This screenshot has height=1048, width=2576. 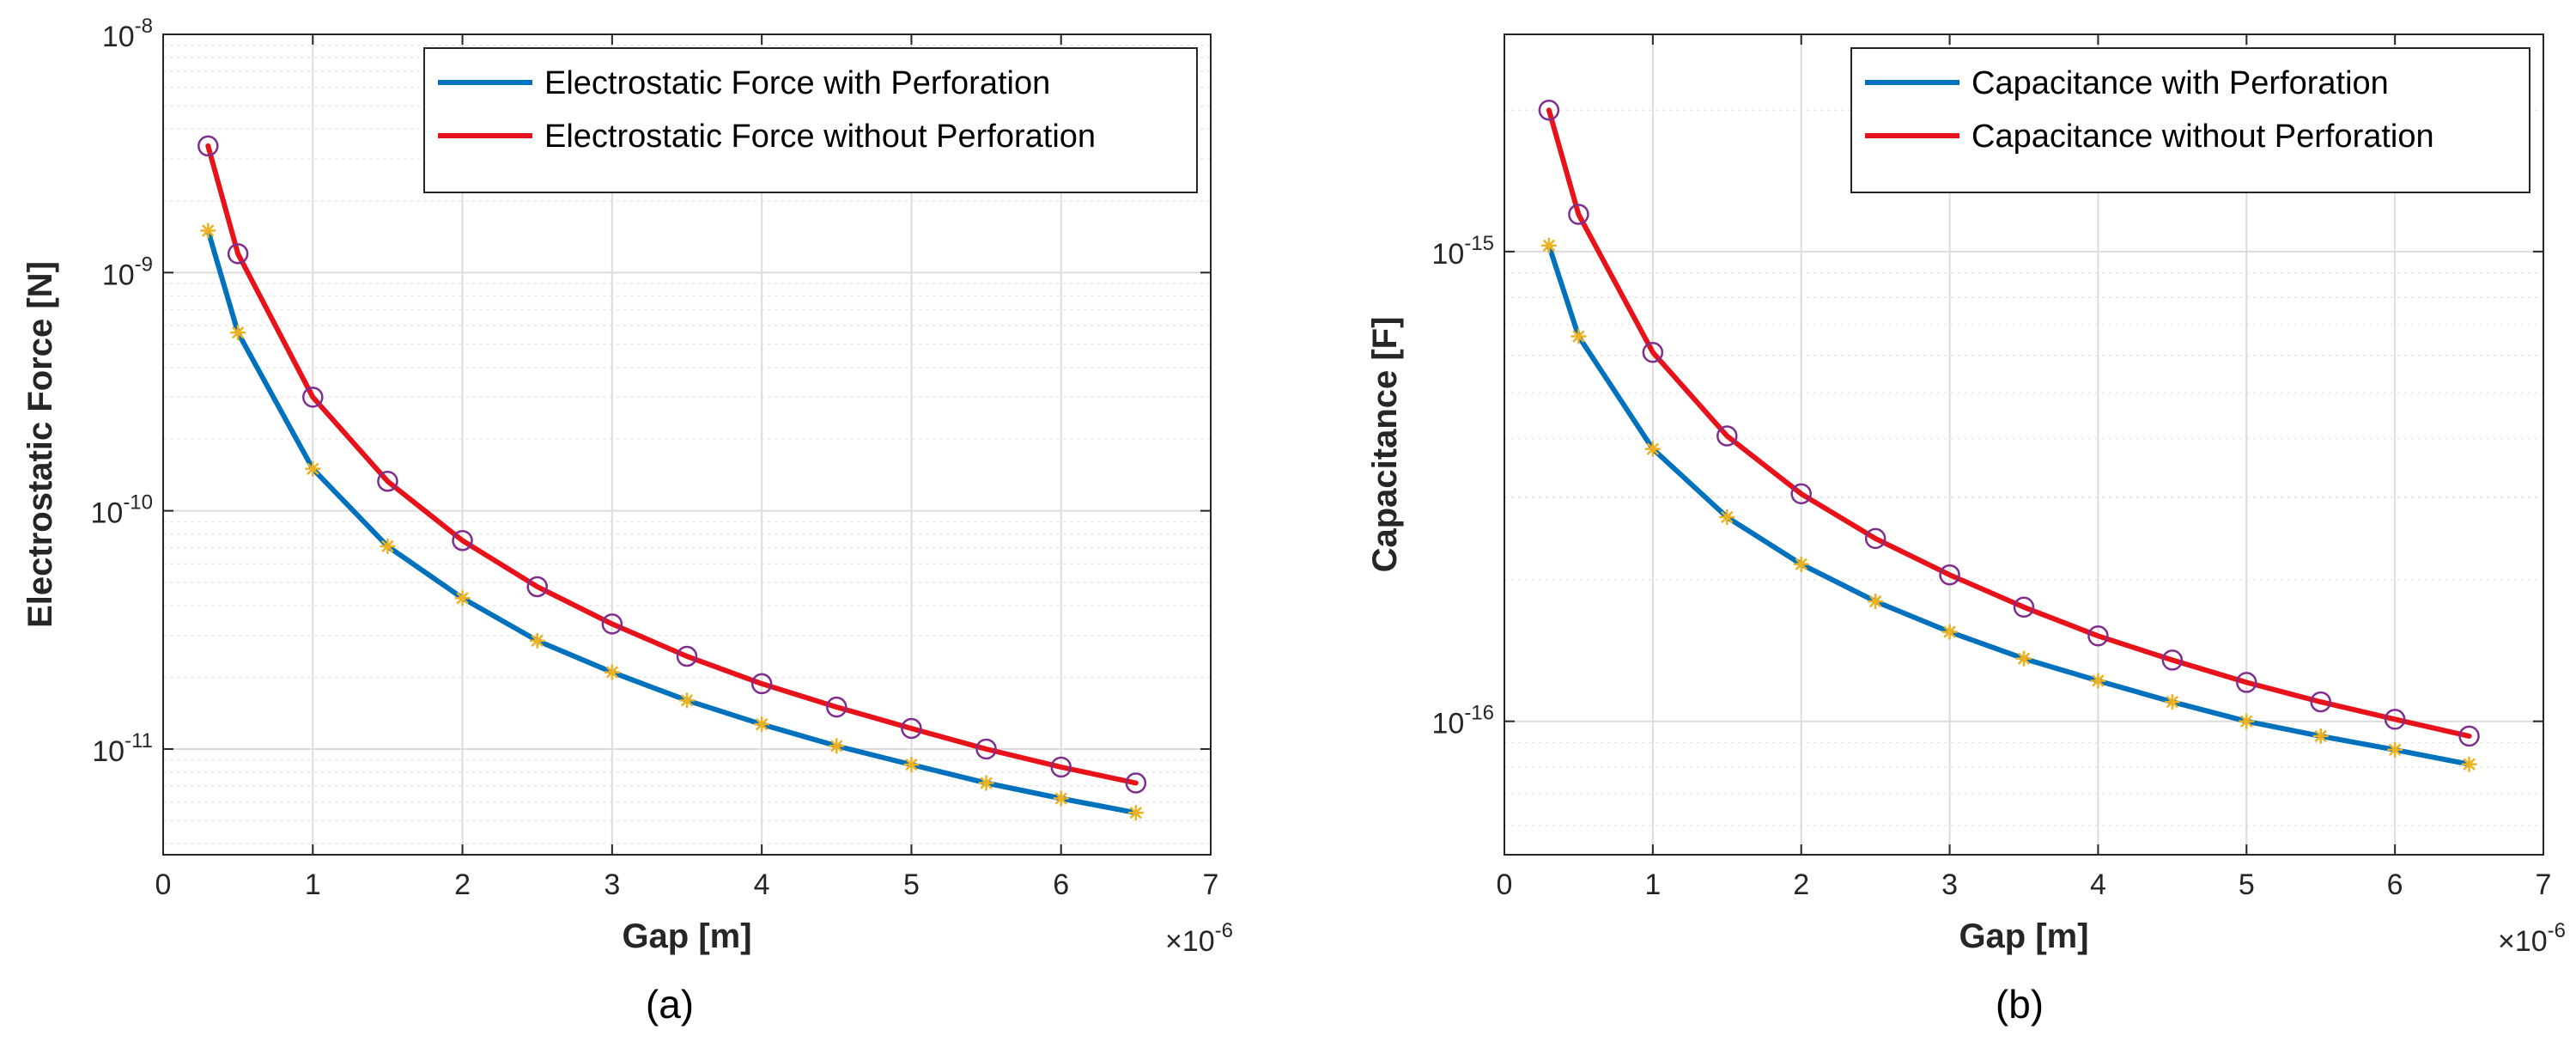 I want to click on panel-caption: (b), so click(x=2020, y=1005).